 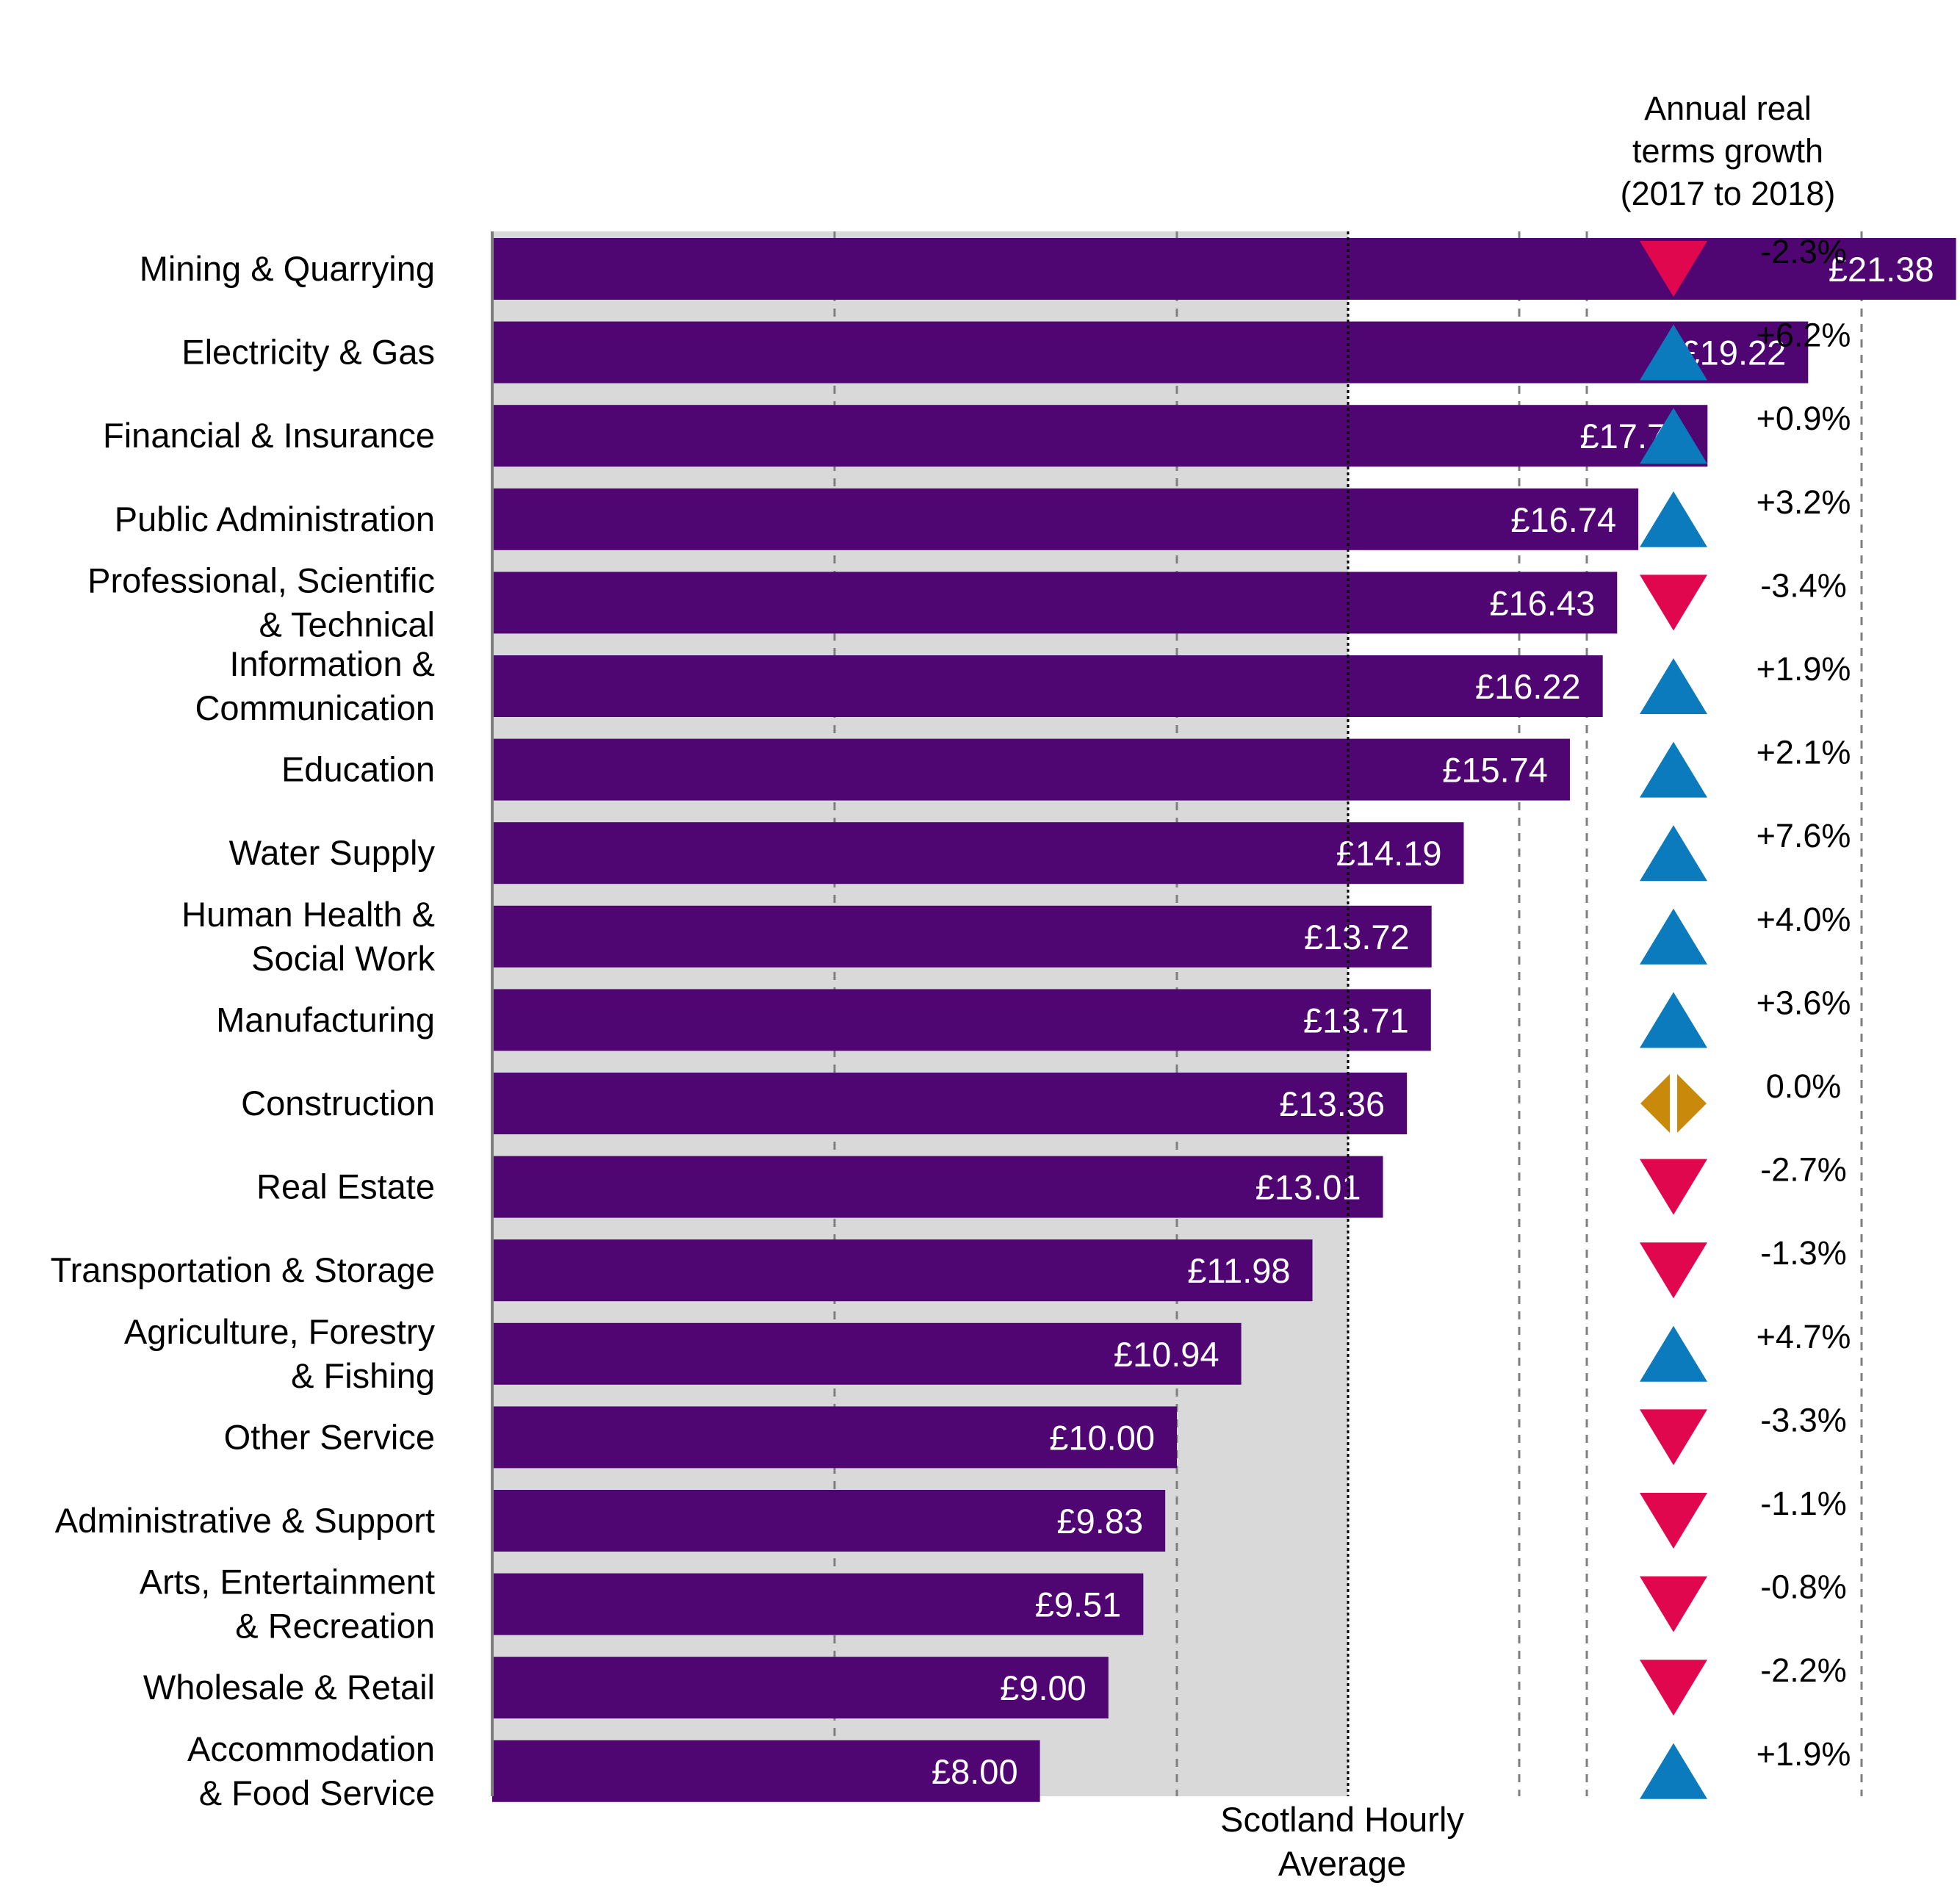 I want to click on value-label-10: £13.36, so click(x=1332, y=1103).